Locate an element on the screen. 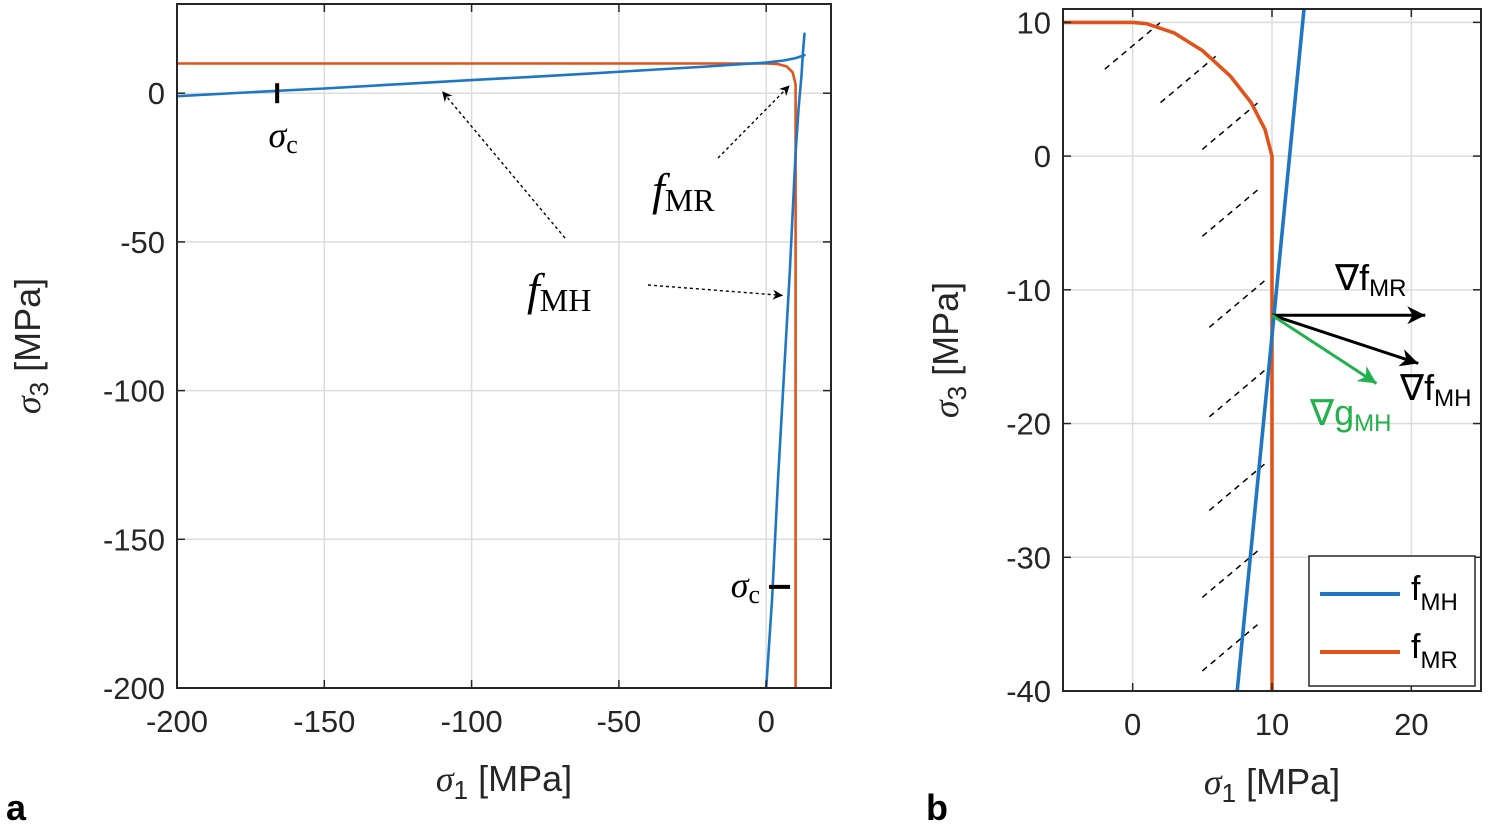  panel-label-a: a is located at coordinates (16, 808).